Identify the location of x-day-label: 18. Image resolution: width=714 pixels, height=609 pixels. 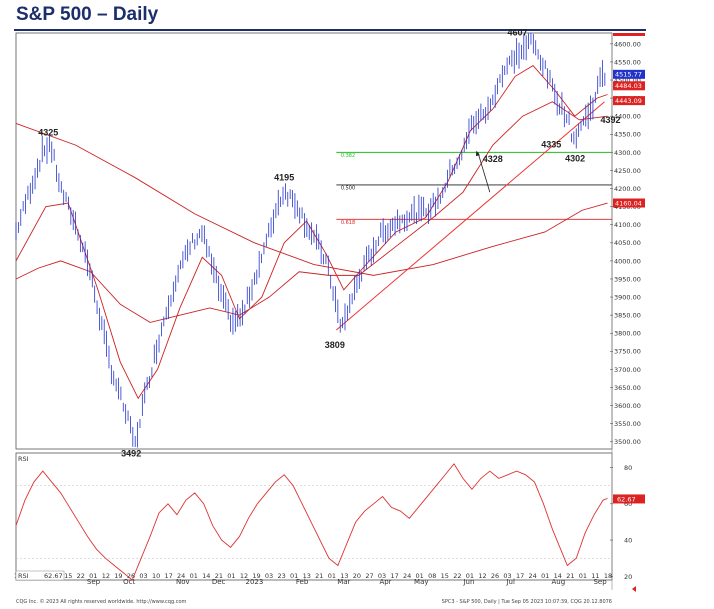
(608, 576).